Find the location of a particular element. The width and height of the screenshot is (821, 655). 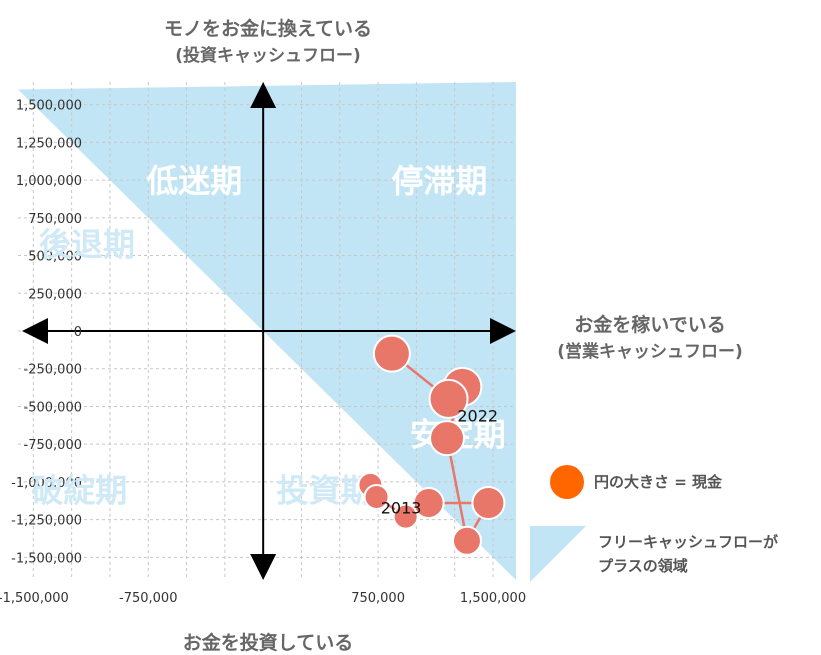

y-axis-top-title: モノをお金に換えている (投資キャッシュフロー) is located at coordinates (268, 40).